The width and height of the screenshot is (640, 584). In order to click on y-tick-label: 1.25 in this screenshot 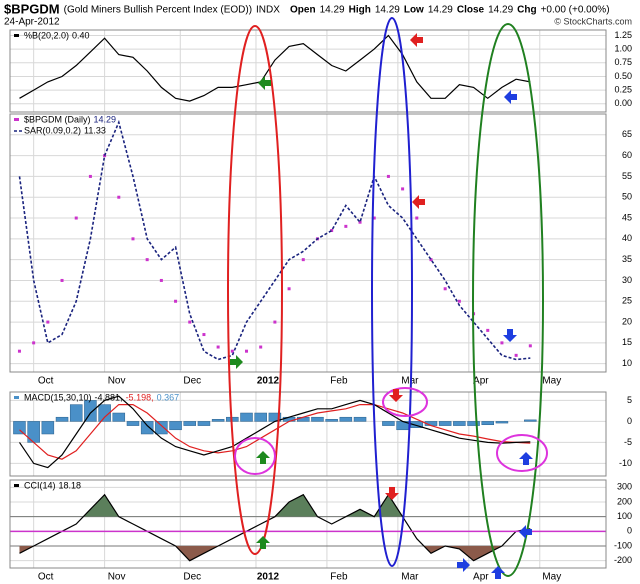, I will do `click(623, 35)`.